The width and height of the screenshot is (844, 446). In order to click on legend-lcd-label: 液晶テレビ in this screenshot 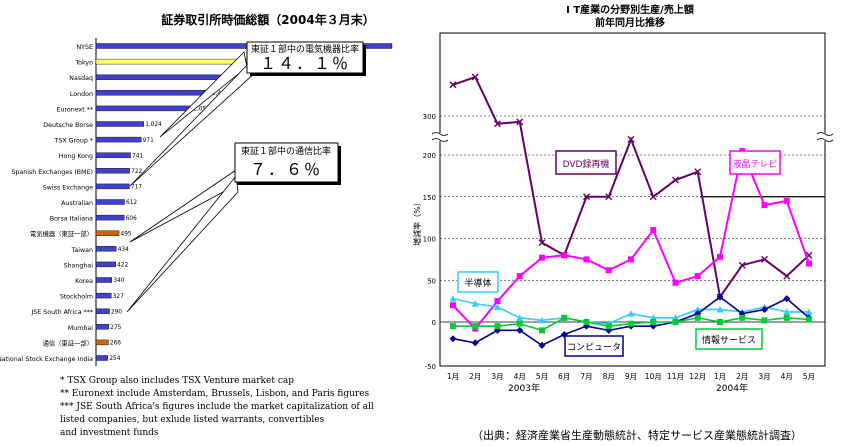, I will do `click(754, 164)`.